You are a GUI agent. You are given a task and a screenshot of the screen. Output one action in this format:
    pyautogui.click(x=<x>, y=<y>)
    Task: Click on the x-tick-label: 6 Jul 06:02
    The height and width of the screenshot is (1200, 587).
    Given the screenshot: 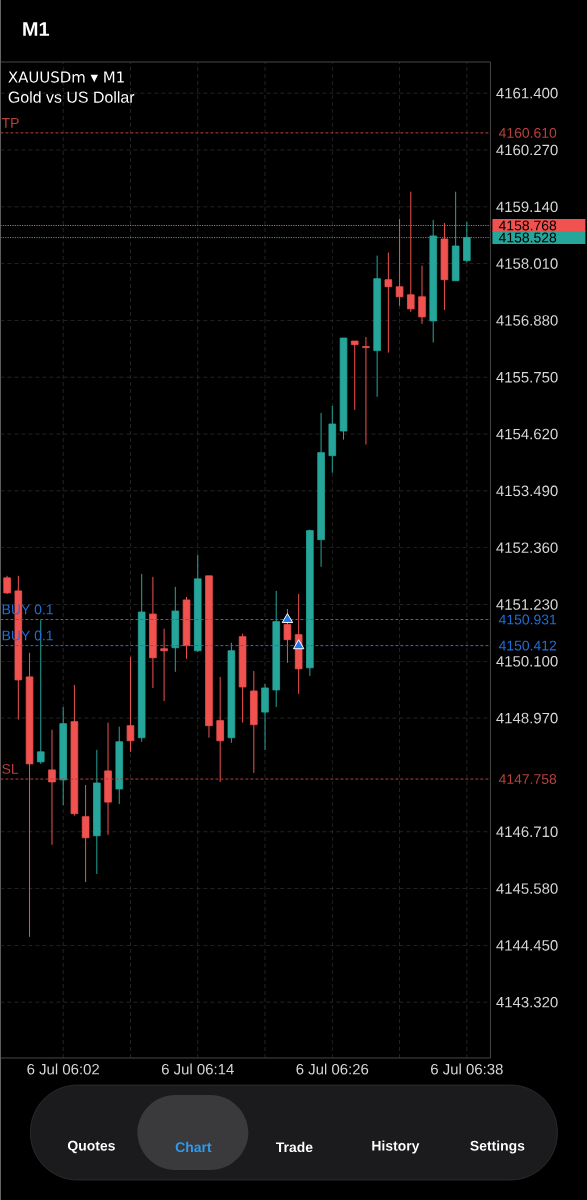 What is the action you would take?
    pyautogui.click(x=63, y=1069)
    